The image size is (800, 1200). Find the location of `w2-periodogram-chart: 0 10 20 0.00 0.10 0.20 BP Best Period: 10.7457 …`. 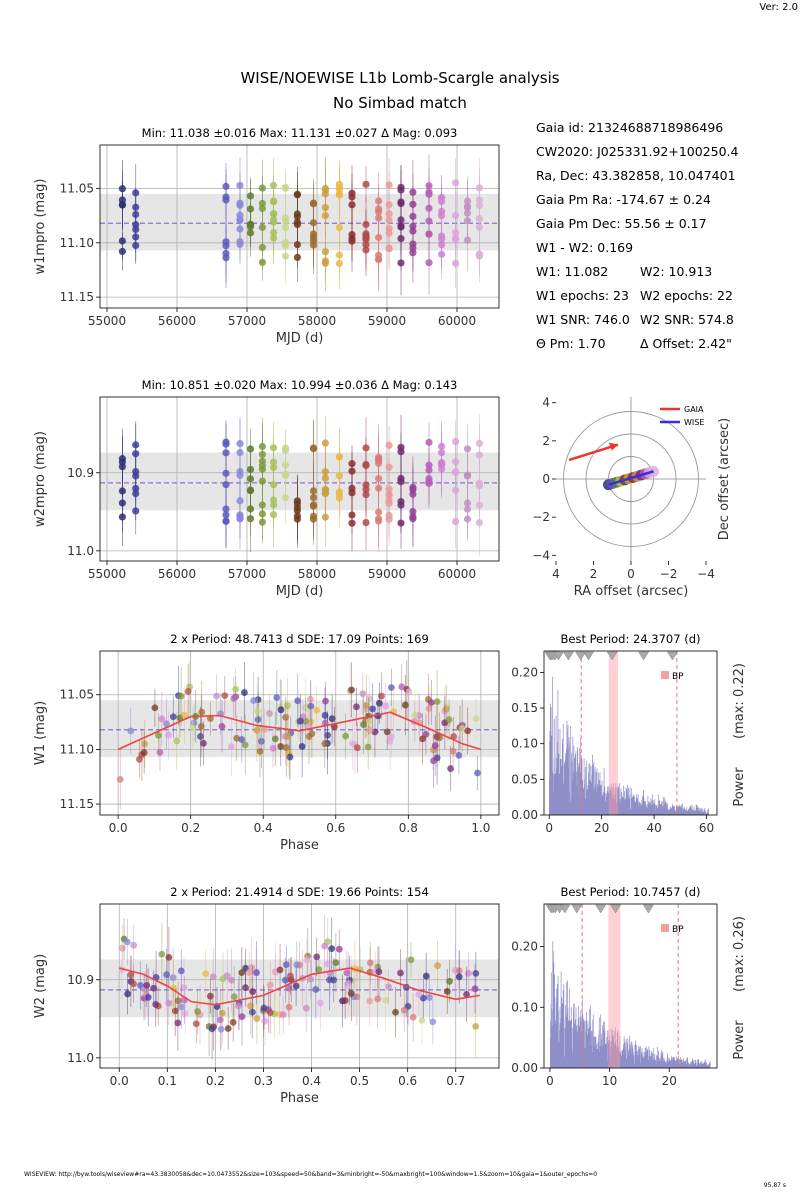

w2-periodogram-chart: 0 10 20 0.00 0.10 0.20 BP Best Period: 10.7457 … is located at coordinates (629, 986).